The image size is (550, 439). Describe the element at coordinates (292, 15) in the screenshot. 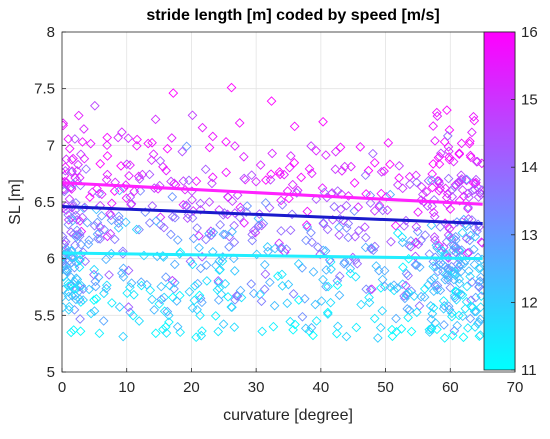

I see `chart-title: stride length [m] coded by speed [m/s]` at that location.